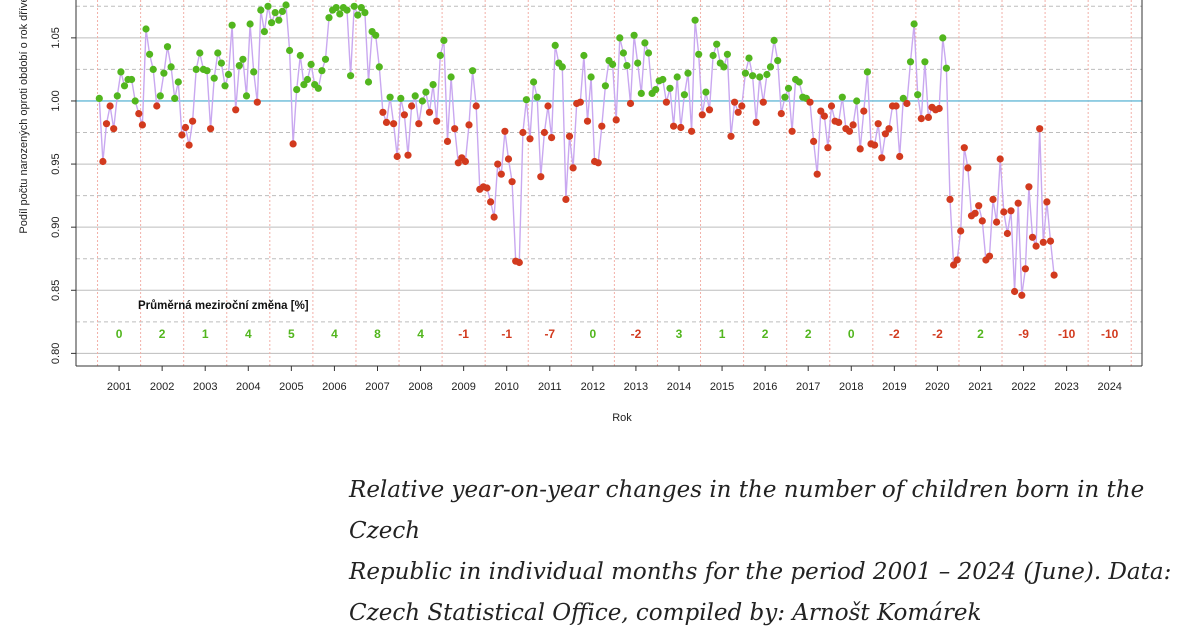 This screenshot has height=634, width=1196. Describe the element at coordinates (636, 387) in the screenshot. I see `x-tick-label: 2013` at that location.